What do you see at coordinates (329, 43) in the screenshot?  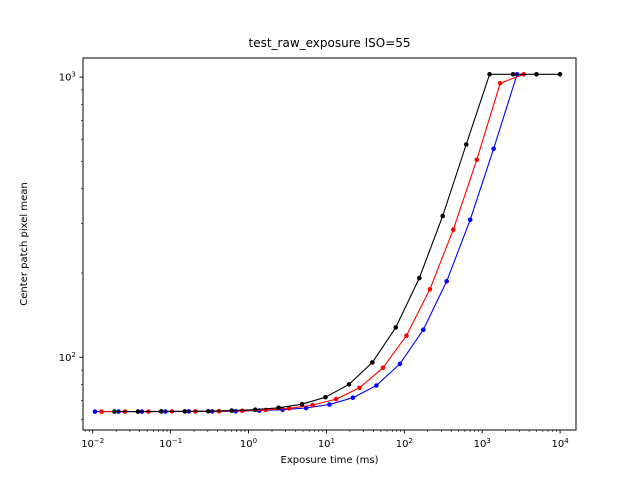 I see `chart-title: test_raw_exposure ISO=55` at bounding box center [329, 43].